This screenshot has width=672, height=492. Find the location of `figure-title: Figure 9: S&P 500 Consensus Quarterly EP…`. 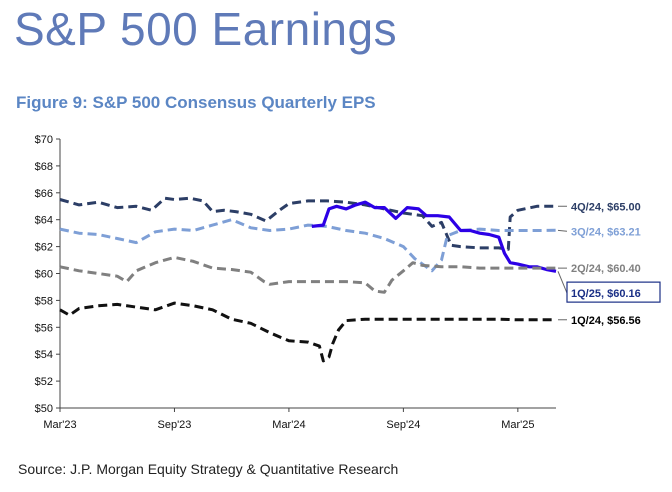

figure-title: Figure 9: S&P 500 Consensus Quarterly EP… is located at coordinates (196, 102).